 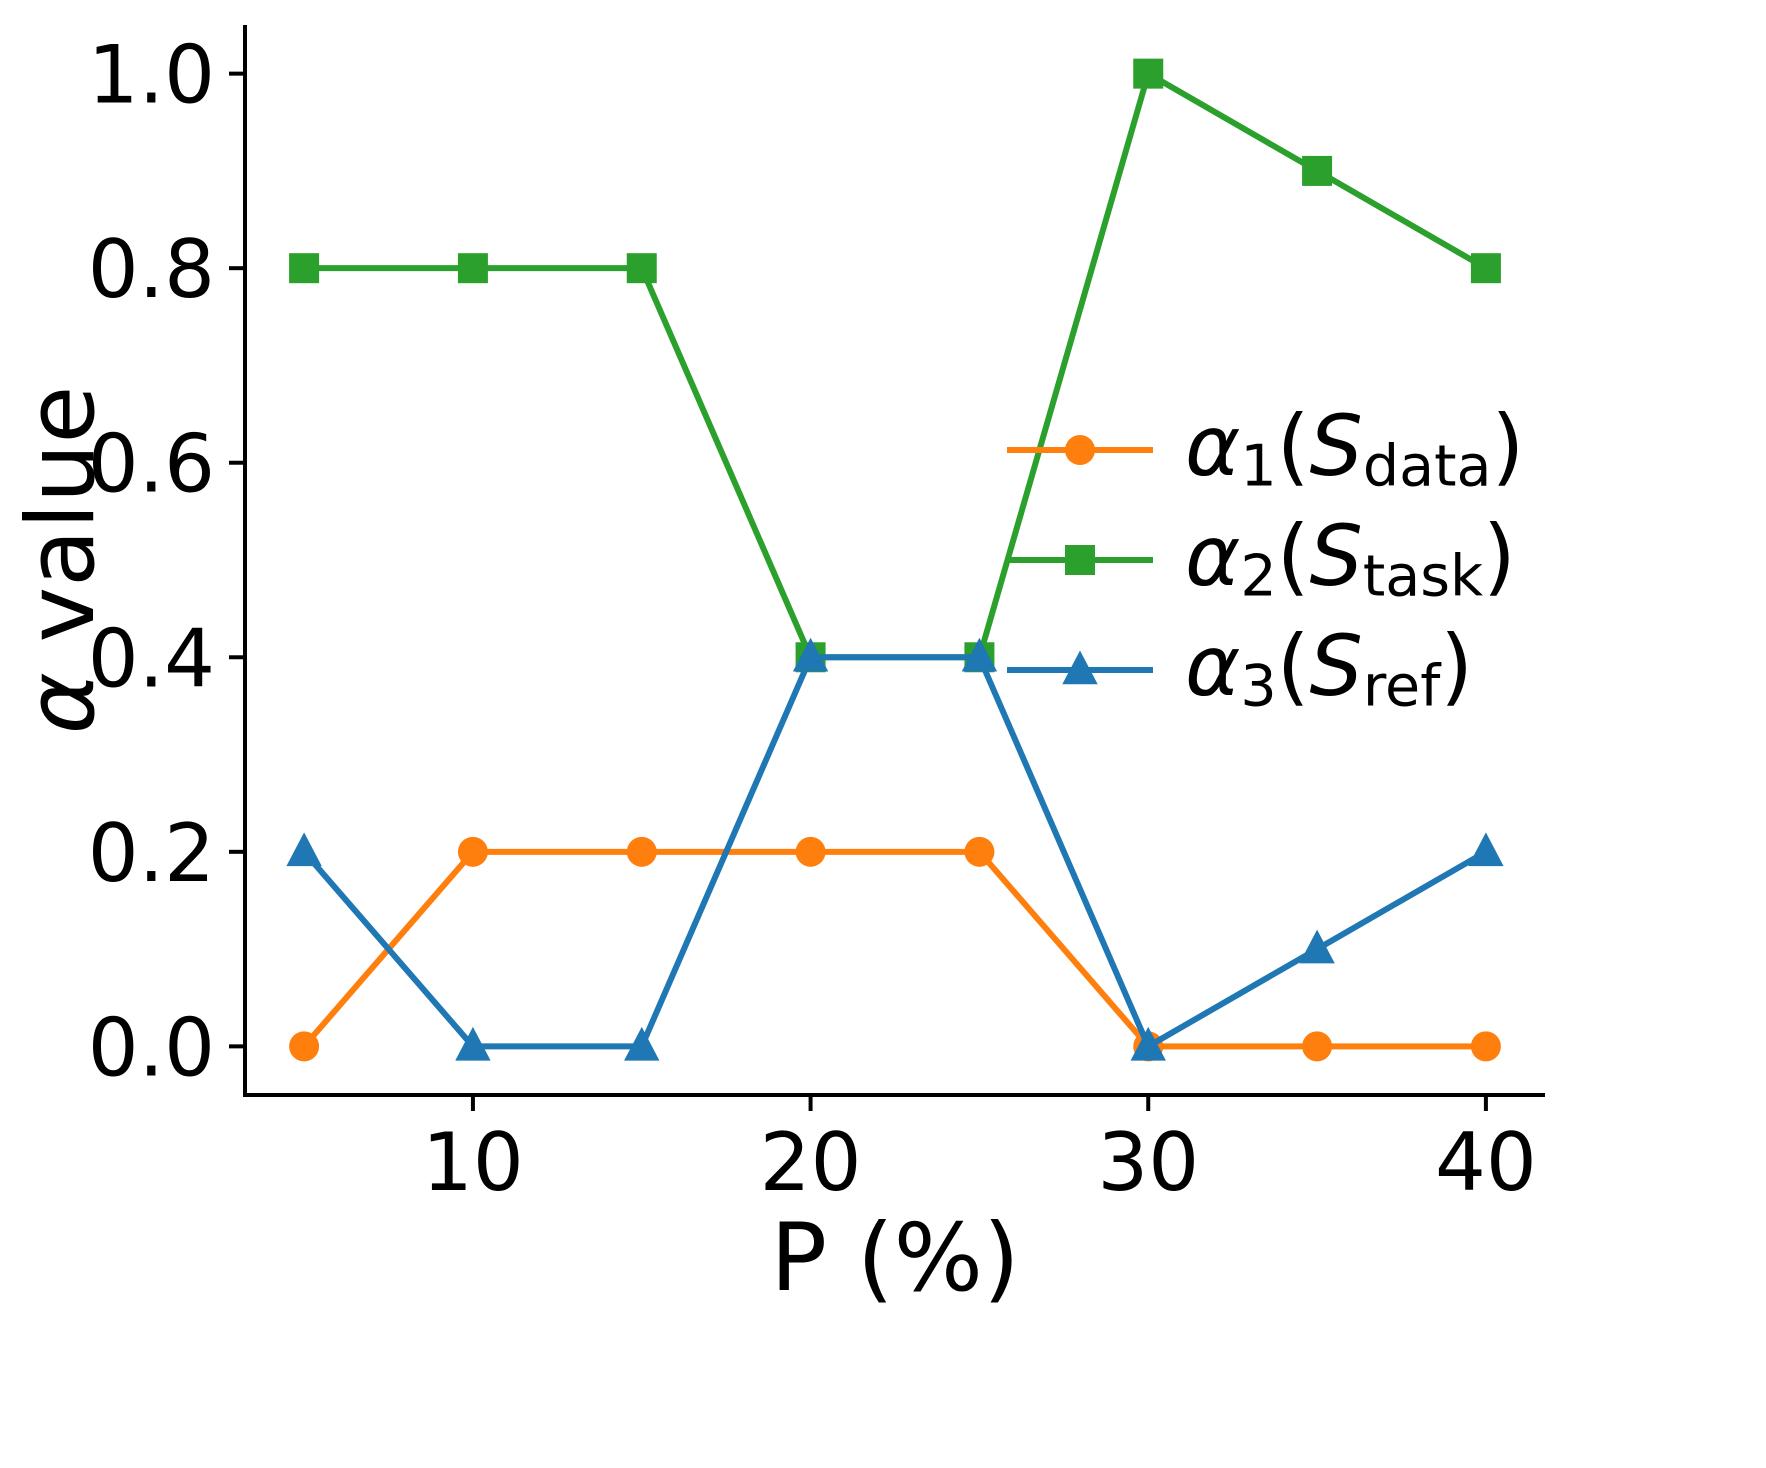 I want to click on series-alpha1-s-data, so click(x=895, y=949).